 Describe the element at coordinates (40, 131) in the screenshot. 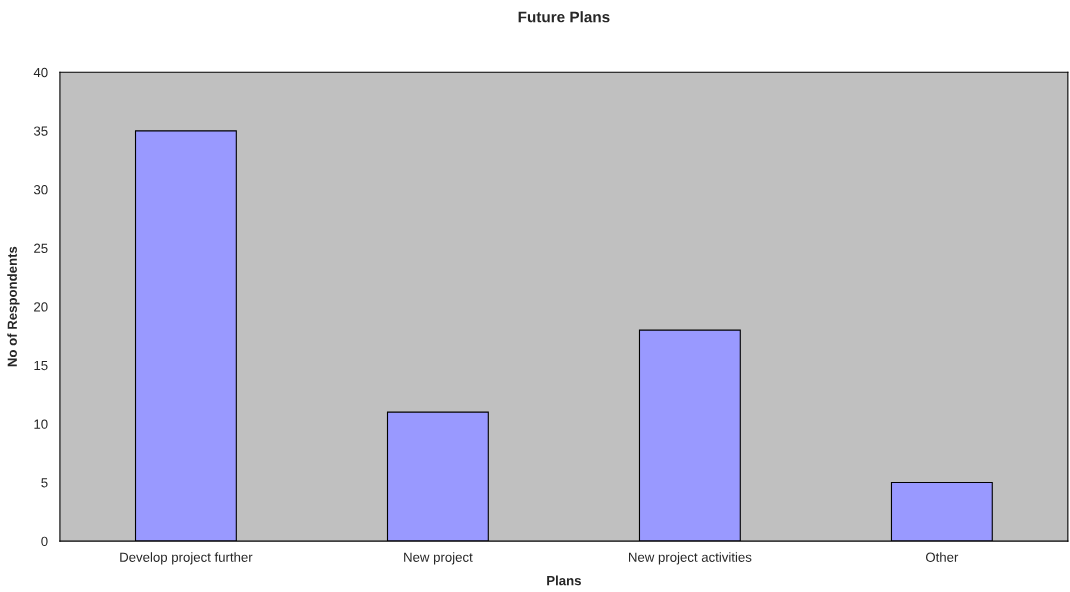

I see `y-tick-label: 35` at that location.